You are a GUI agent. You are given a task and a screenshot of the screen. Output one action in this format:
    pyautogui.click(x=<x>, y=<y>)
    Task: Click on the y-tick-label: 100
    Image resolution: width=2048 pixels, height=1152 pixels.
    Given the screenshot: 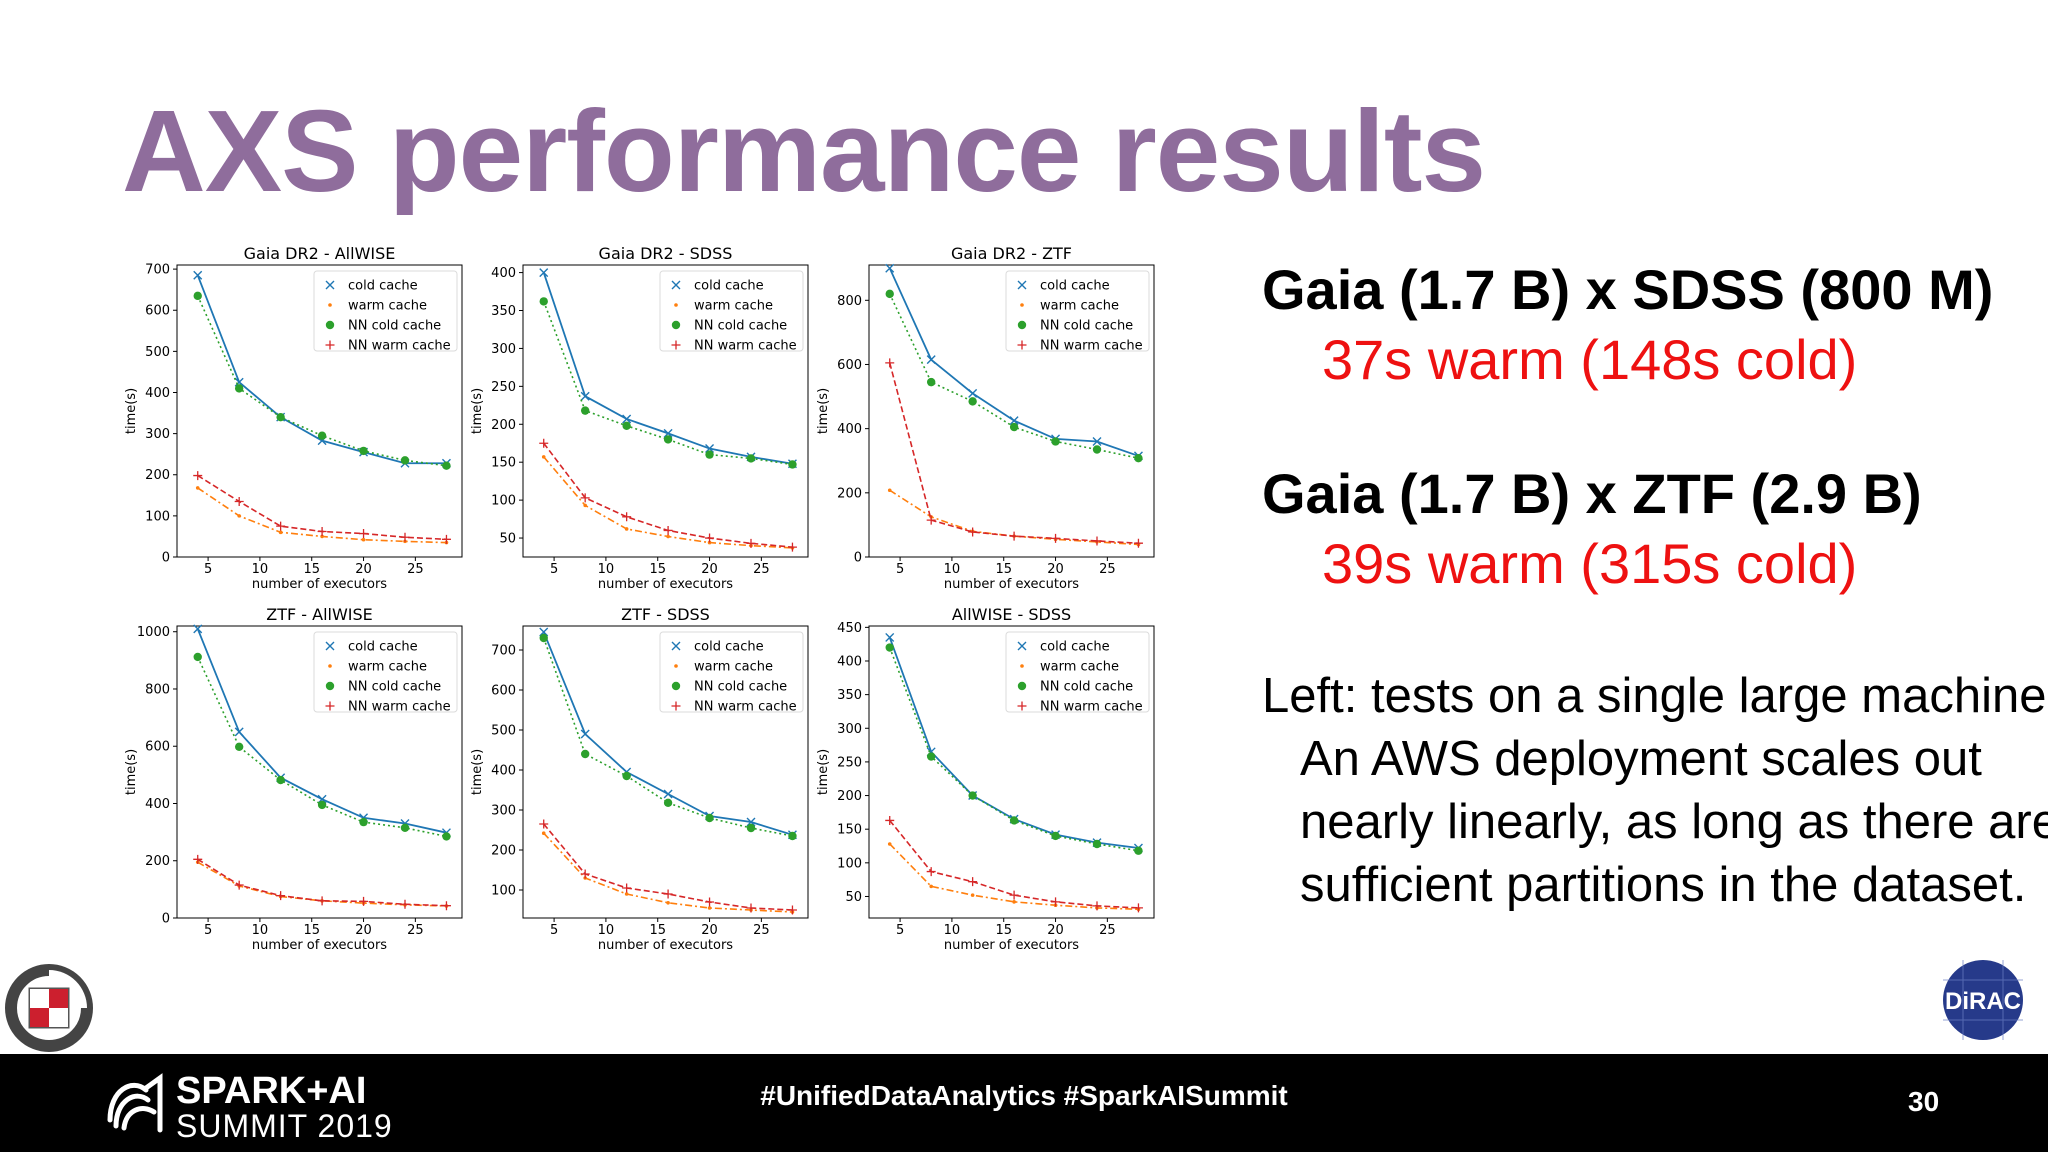 What is the action you would take?
    pyautogui.click(x=849, y=863)
    